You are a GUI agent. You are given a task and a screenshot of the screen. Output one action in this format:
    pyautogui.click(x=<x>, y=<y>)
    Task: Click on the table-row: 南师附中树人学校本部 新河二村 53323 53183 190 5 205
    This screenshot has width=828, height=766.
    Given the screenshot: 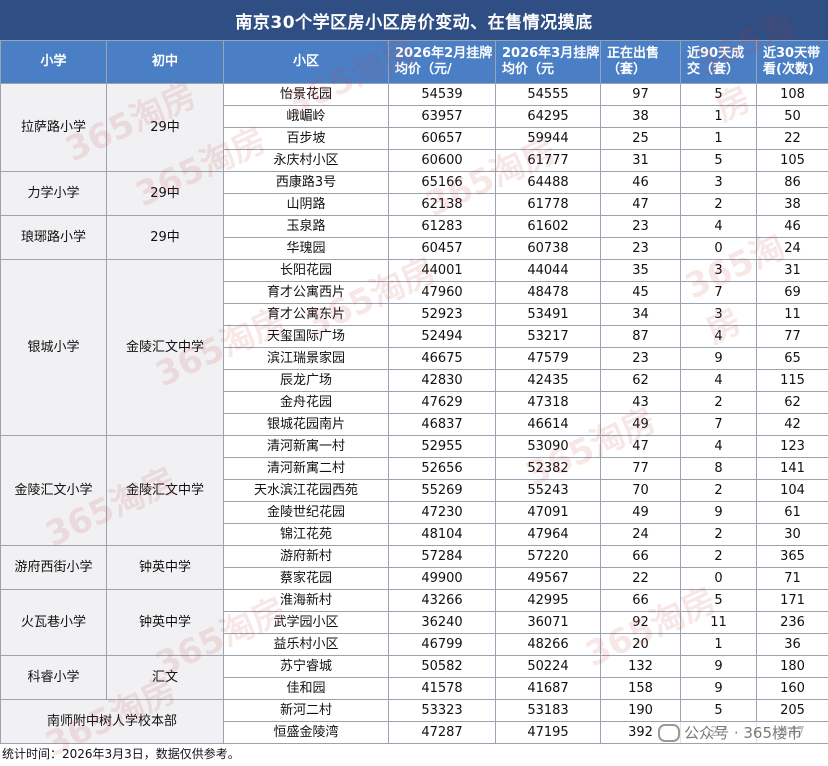 What is the action you would take?
    pyautogui.click(x=414, y=721)
    